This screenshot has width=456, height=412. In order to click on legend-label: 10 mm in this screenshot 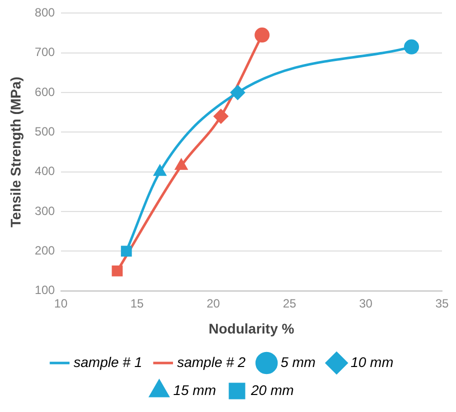, I will do `click(372, 362)`.